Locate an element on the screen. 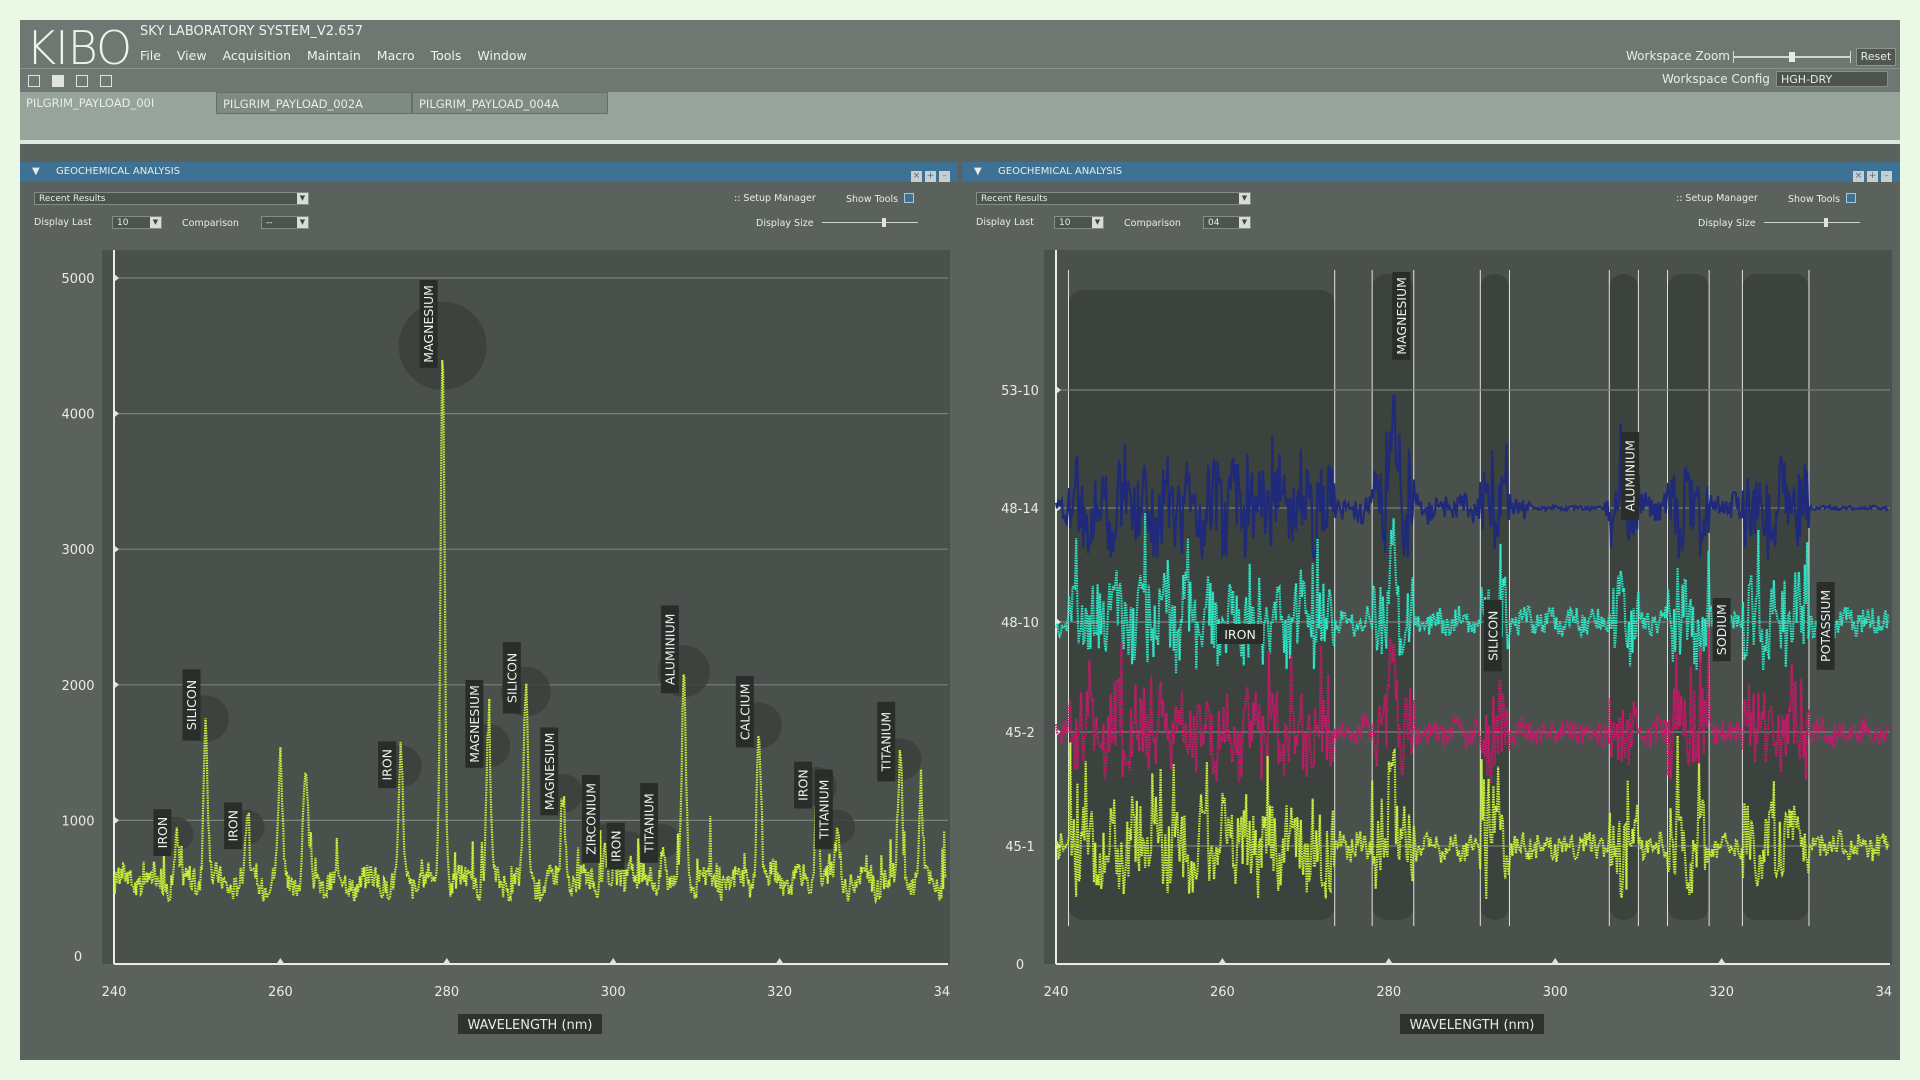 This screenshot has height=1080, width=1920. y-tick-label: 4000 is located at coordinates (77, 415).